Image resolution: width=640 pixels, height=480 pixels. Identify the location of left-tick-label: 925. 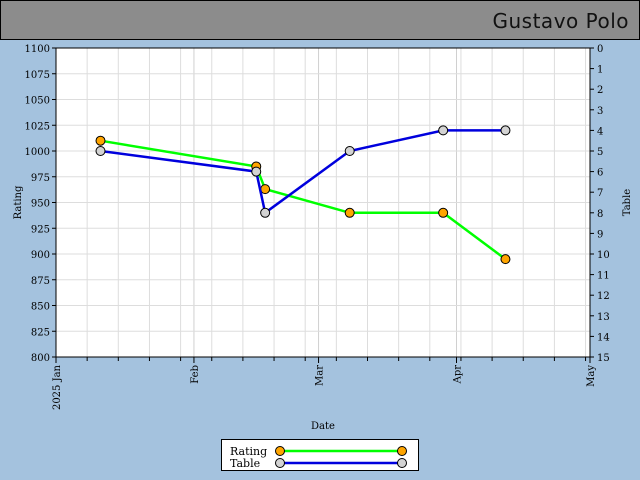
(40, 229).